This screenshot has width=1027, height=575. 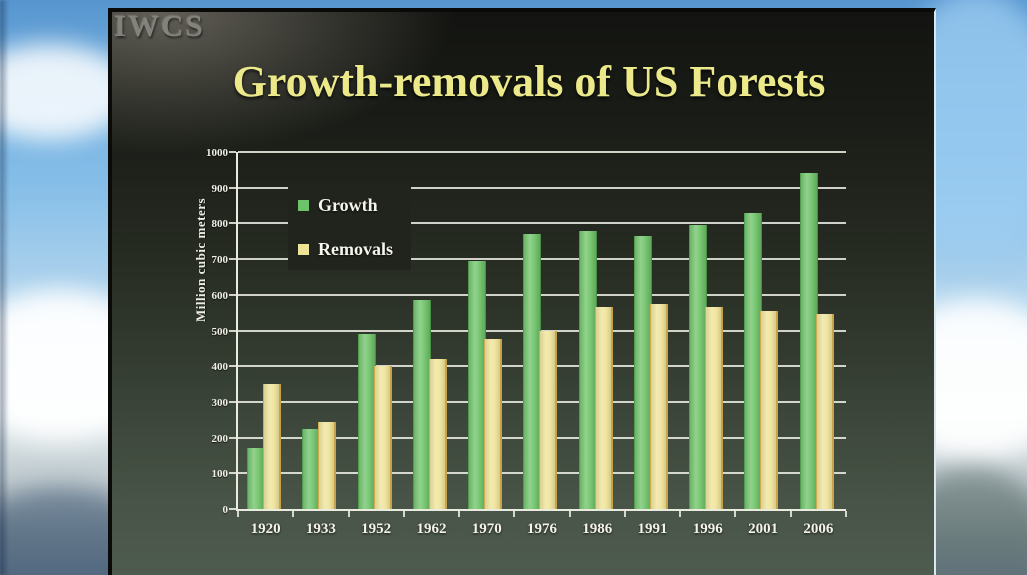 What do you see at coordinates (265, 529) in the screenshot?
I see `x-tick-label: 1920` at bounding box center [265, 529].